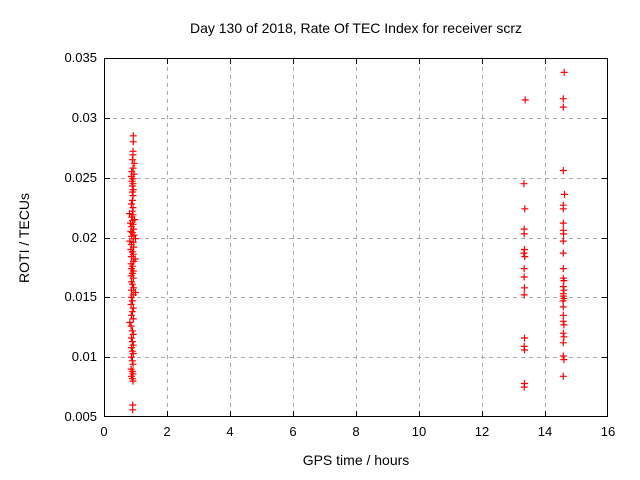 This screenshot has width=640, height=480. Describe the element at coordinates (356, 431) in the screenshot. I see `x-tick-label: 8` at that location.